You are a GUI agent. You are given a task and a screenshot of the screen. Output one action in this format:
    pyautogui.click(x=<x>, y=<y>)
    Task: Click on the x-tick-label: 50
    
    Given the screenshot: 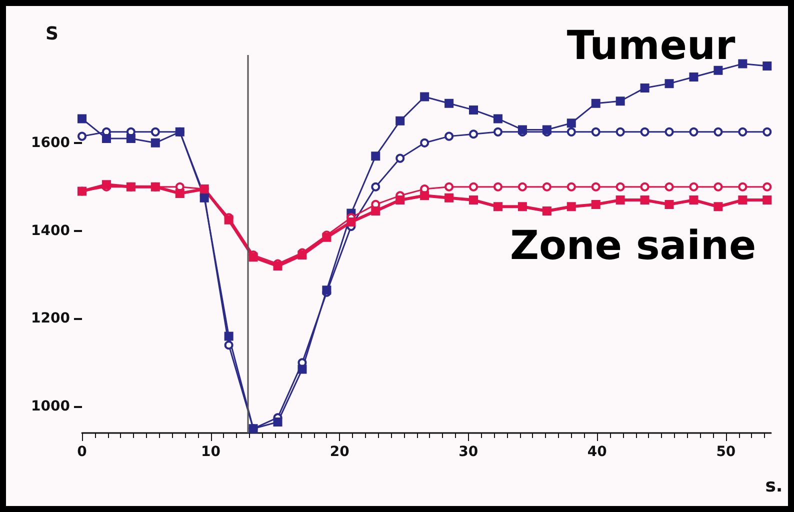 What is the action you would take?
    pyautogui.click(x=726, y=452)
    